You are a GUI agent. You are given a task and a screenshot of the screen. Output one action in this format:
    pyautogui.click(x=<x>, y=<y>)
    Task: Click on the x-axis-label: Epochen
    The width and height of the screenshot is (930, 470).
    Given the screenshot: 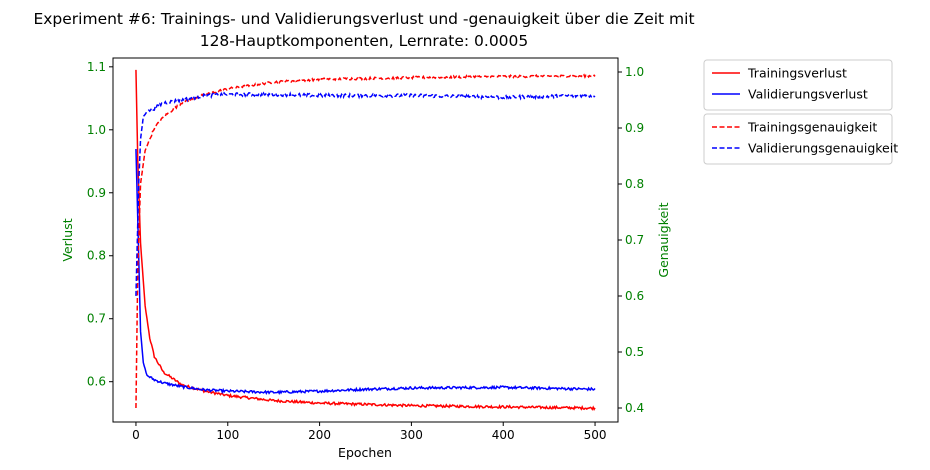 What is the action you would take?
    pyautogui.click(x=365, y=452)
    